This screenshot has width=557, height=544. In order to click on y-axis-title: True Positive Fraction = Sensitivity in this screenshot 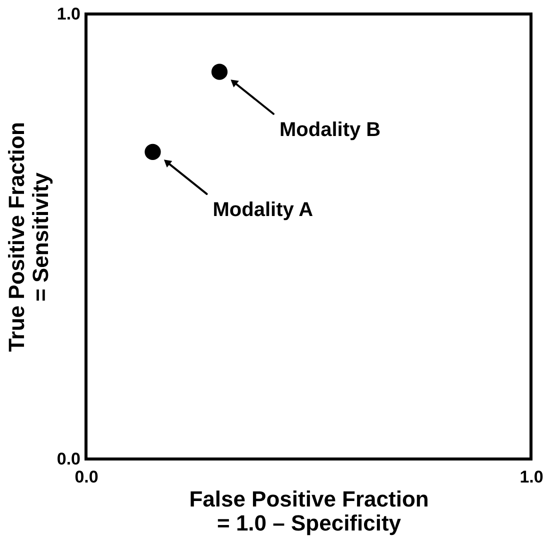, I will do `click(28, 237)`.